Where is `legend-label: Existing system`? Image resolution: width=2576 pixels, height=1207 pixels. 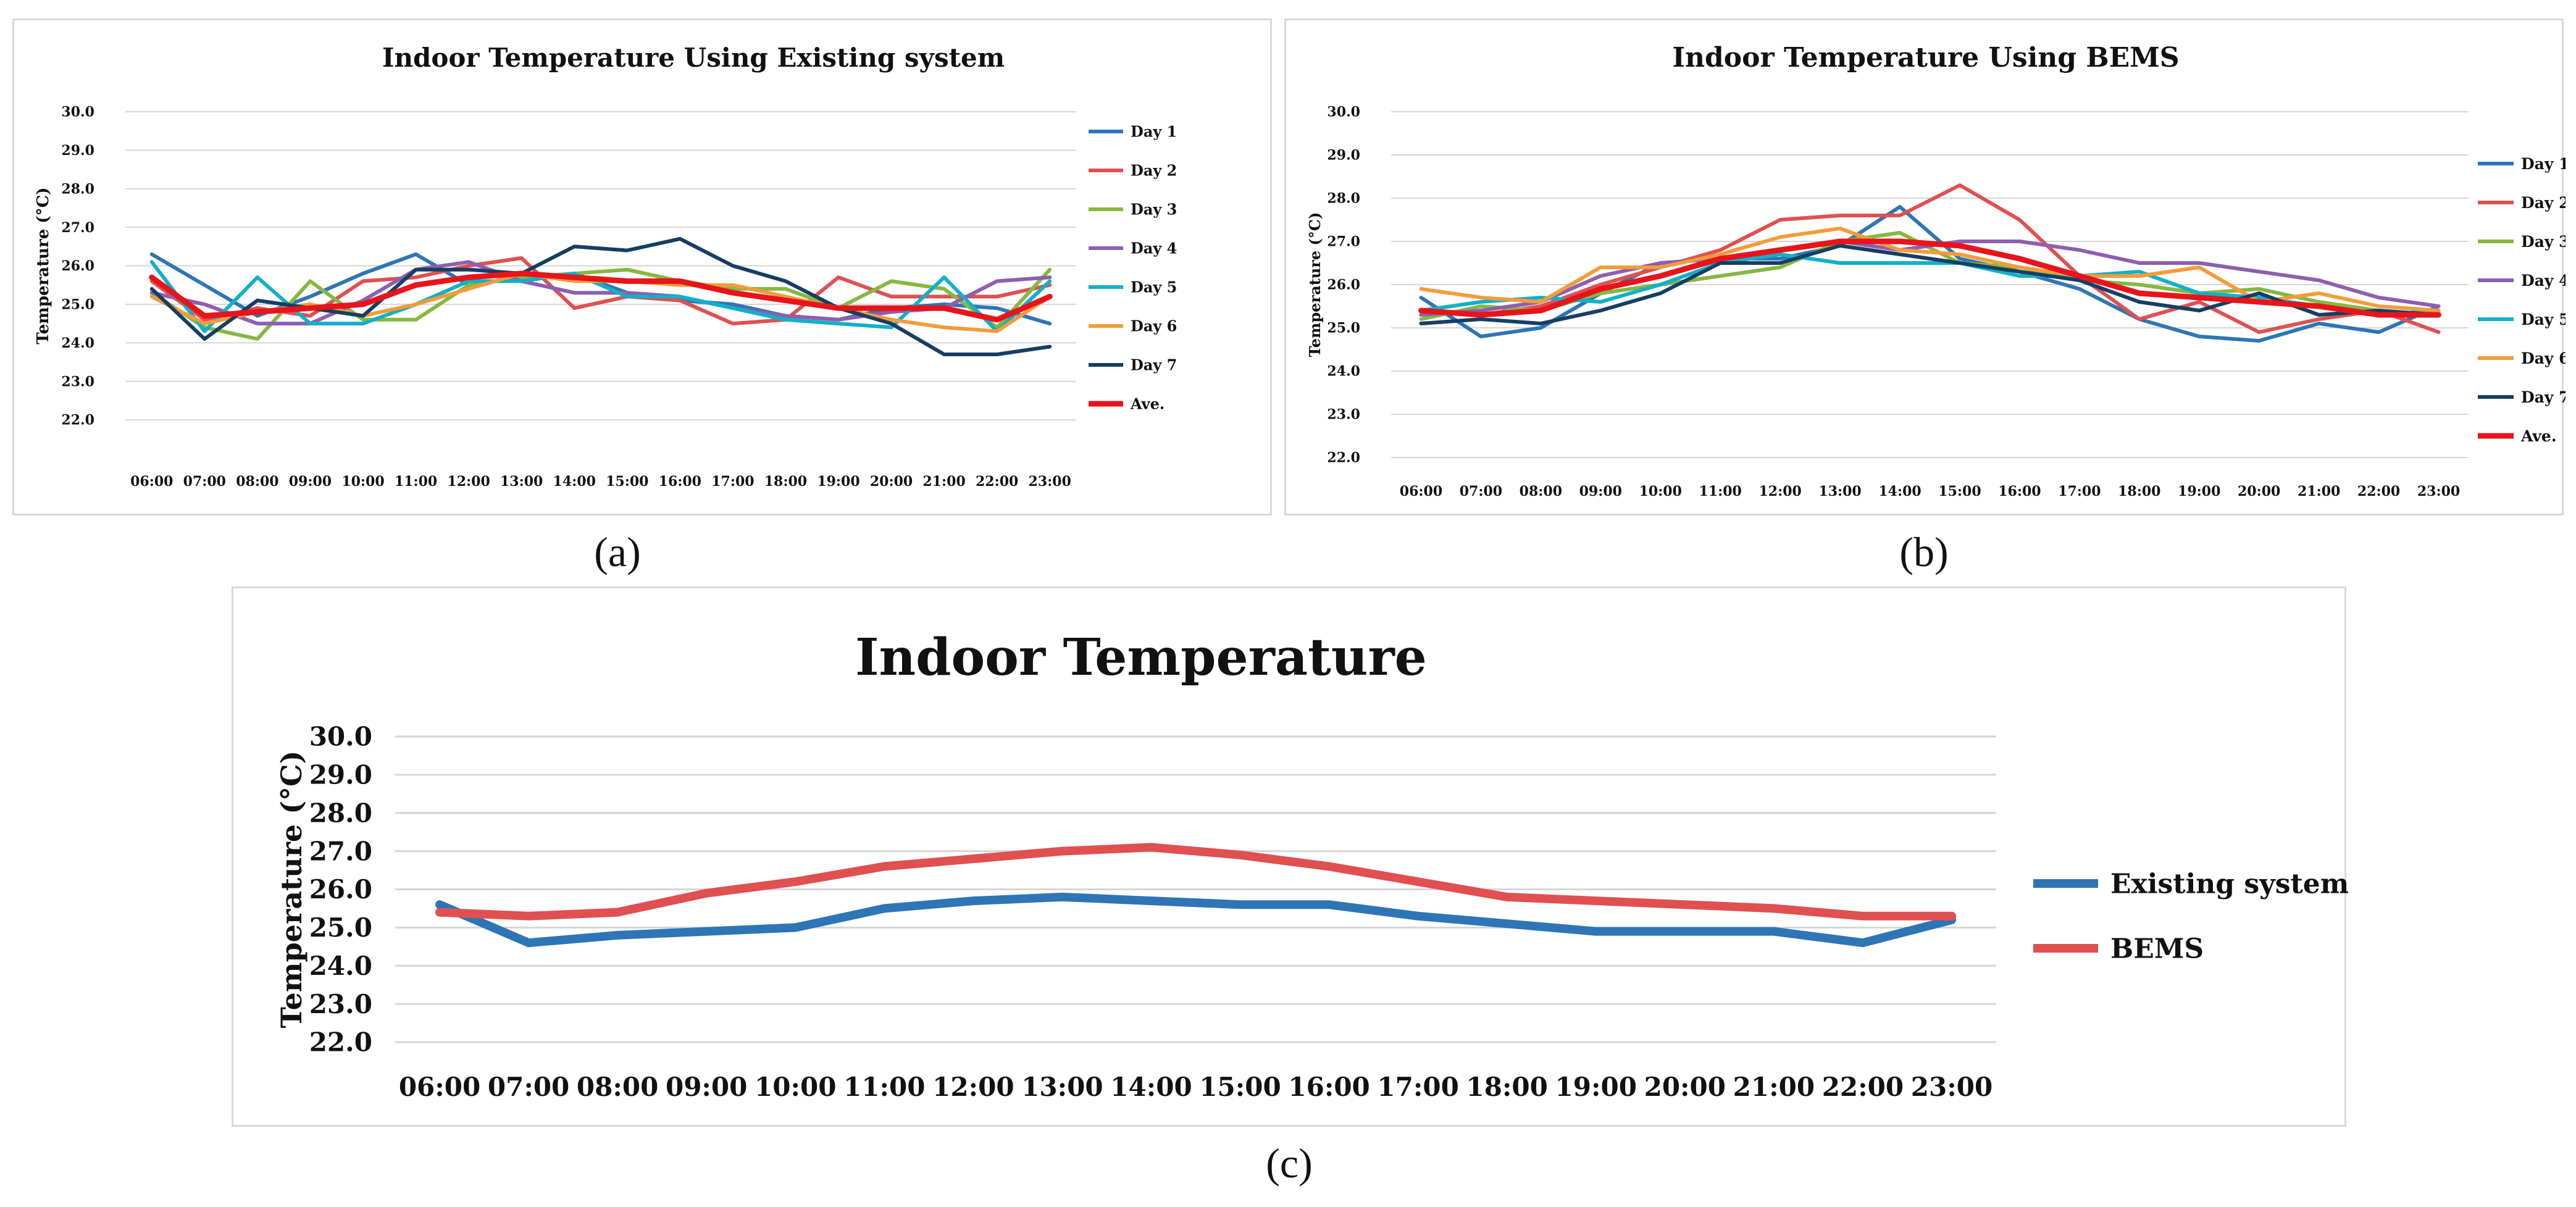 legend-label: Existing system is located at coordinates (2229, 884).